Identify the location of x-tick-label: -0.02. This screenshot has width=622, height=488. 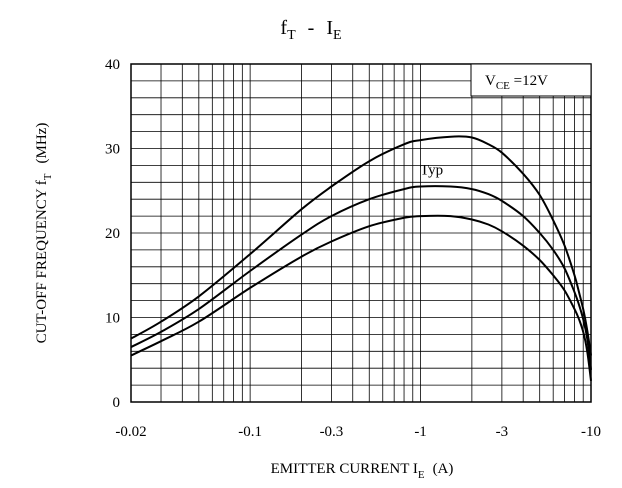
(130, 432).